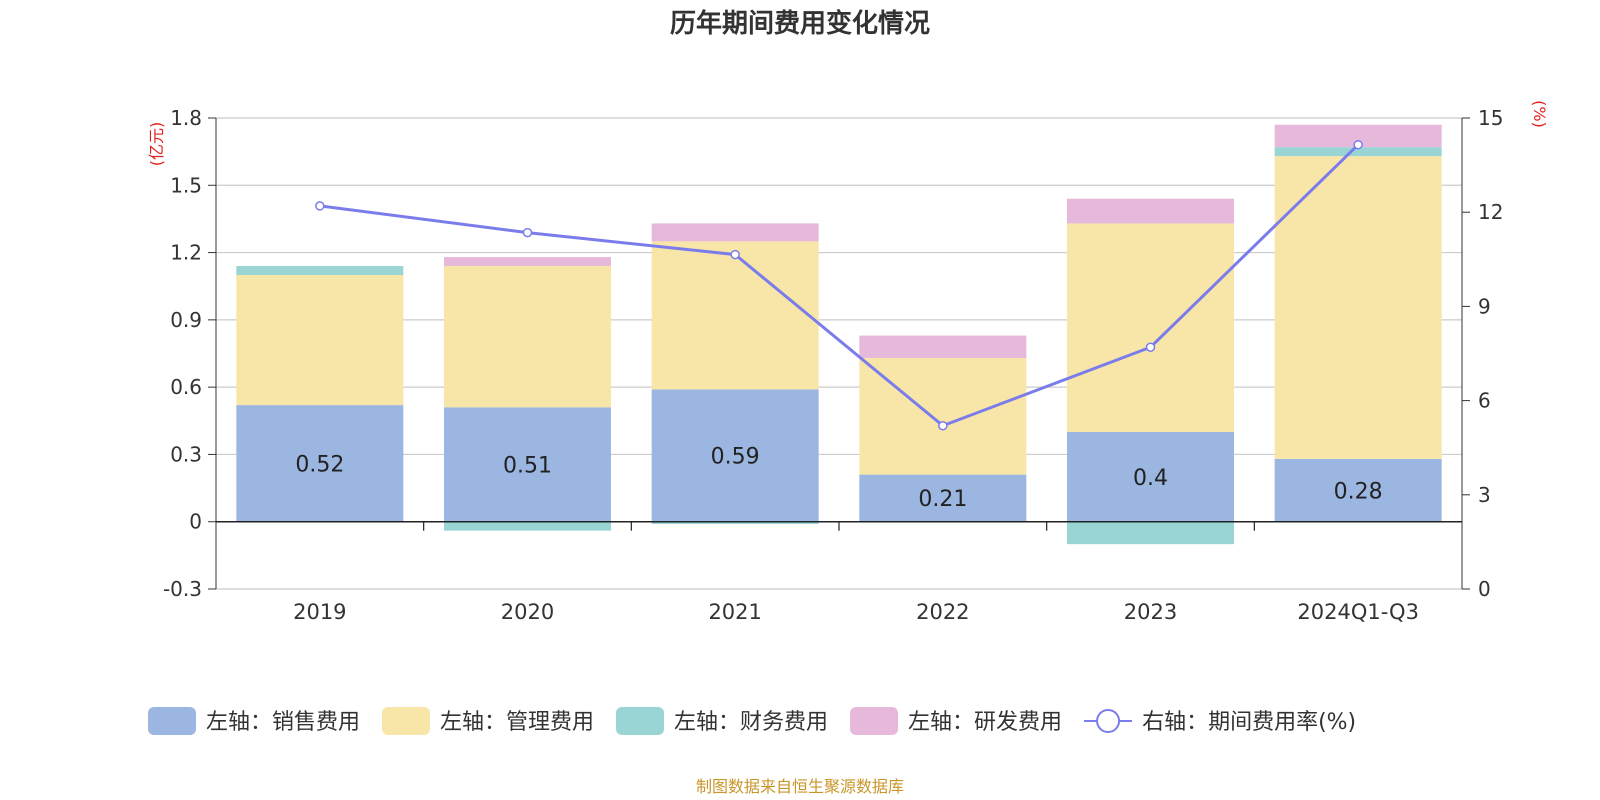  Describe the element at coordinates (186, 387) in the screenshot. I see `left-tick-label: 0.6` at that location.